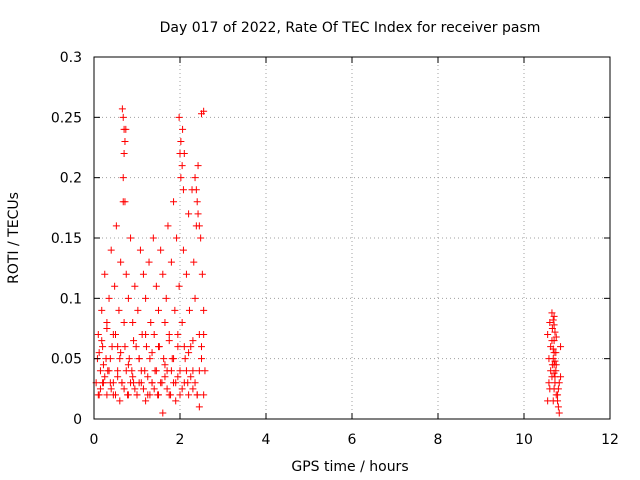  What do you see at coordinates (71, 179) in the screenshot?
I see `y-tick-label: 0.2` at bounding box center [71, 179].